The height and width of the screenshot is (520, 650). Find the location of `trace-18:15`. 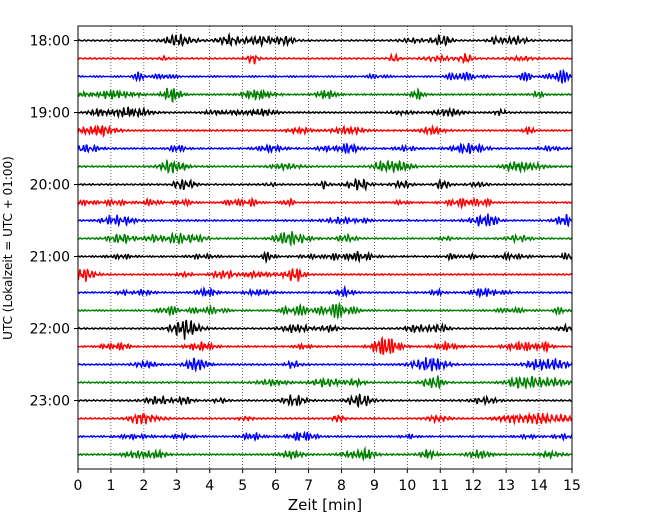

trace-18:15 is located at coordinates (325, 58).